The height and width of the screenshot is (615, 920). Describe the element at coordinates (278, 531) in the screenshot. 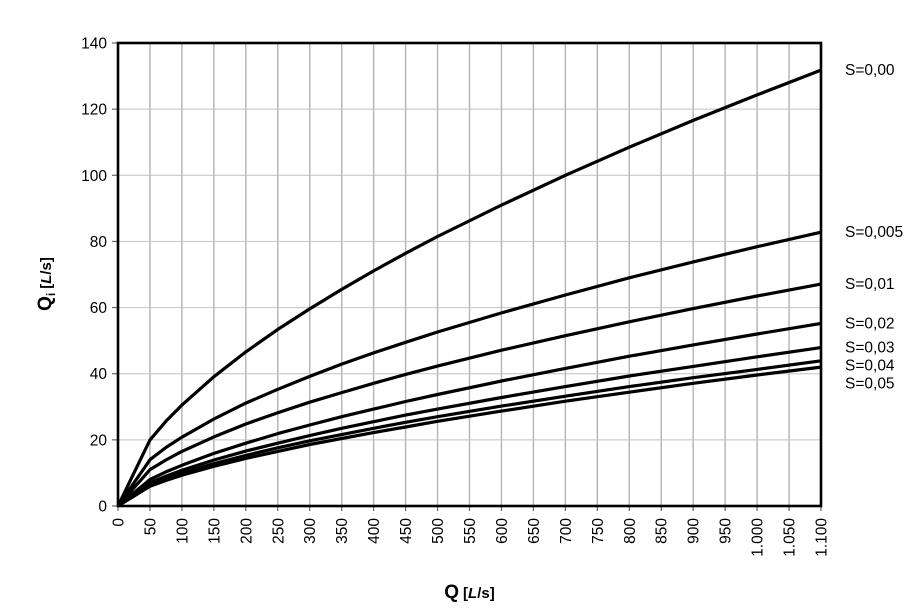

I see `x-tick-label: 250` at that location.